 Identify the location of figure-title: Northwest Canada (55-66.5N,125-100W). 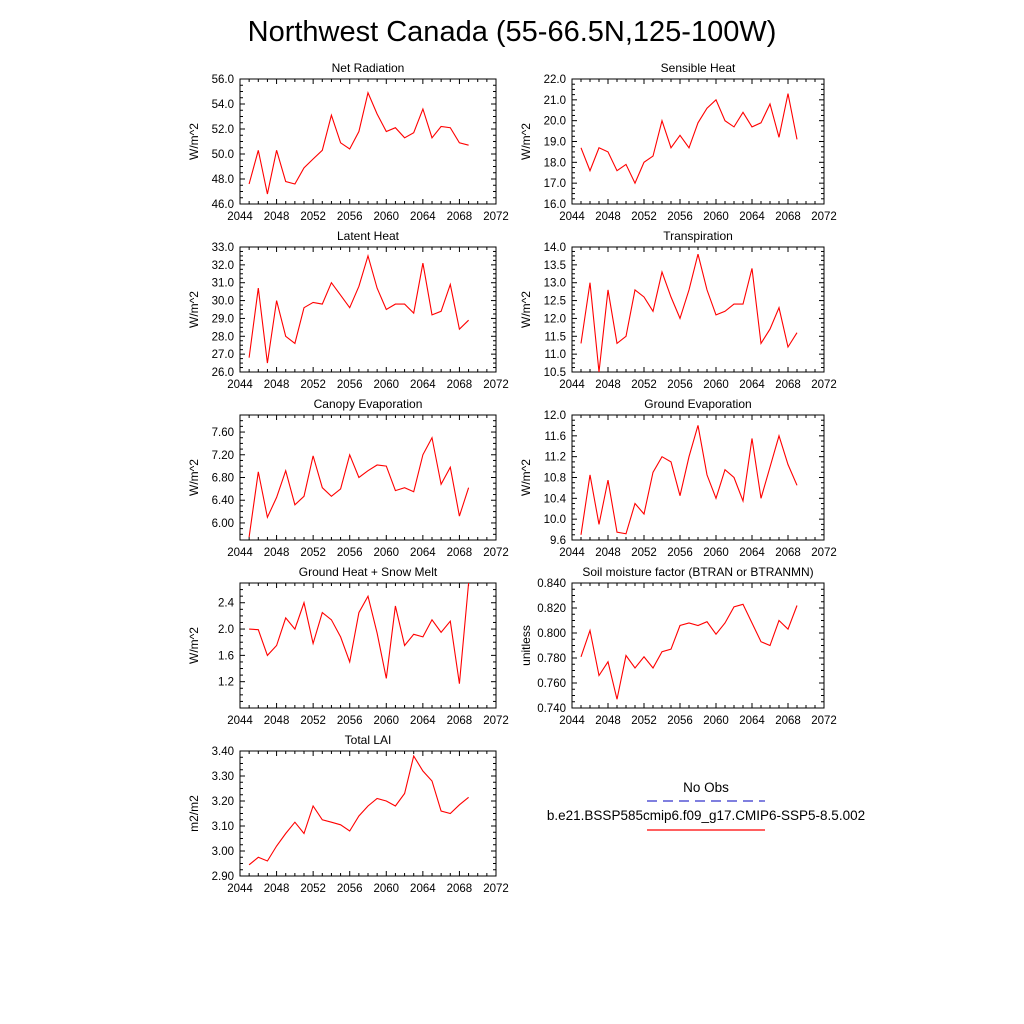
(512, 32).